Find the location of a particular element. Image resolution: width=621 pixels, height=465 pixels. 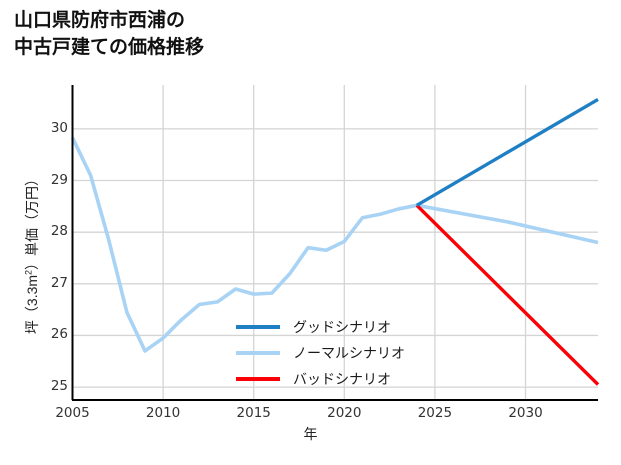

y-tick-label: 29 is located at coordinates (59, 179).